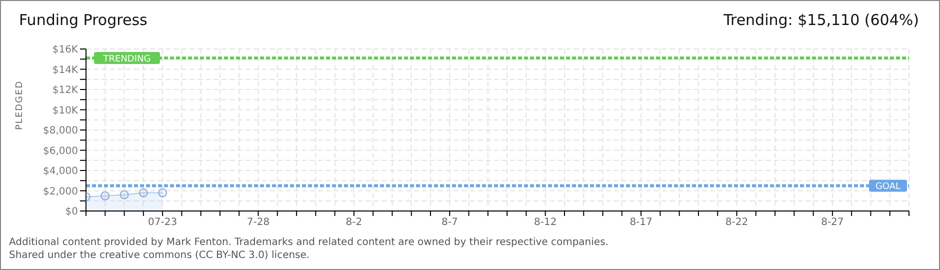 This screenshot has height=270, width=940. What do you see at coordinates (65, 70) in the screenshot?
I see `y-tick-label: $14K` at bounding box center [65, 70].